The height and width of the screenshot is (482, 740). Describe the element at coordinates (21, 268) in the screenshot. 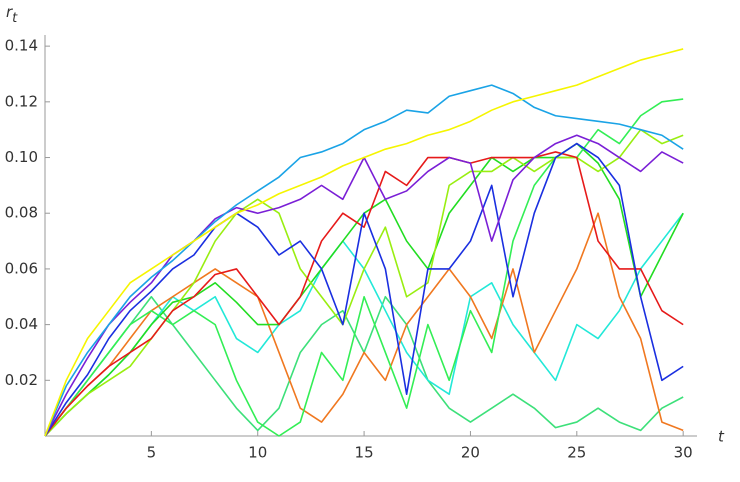

I see `y-tick-label: 0.06` at that location.